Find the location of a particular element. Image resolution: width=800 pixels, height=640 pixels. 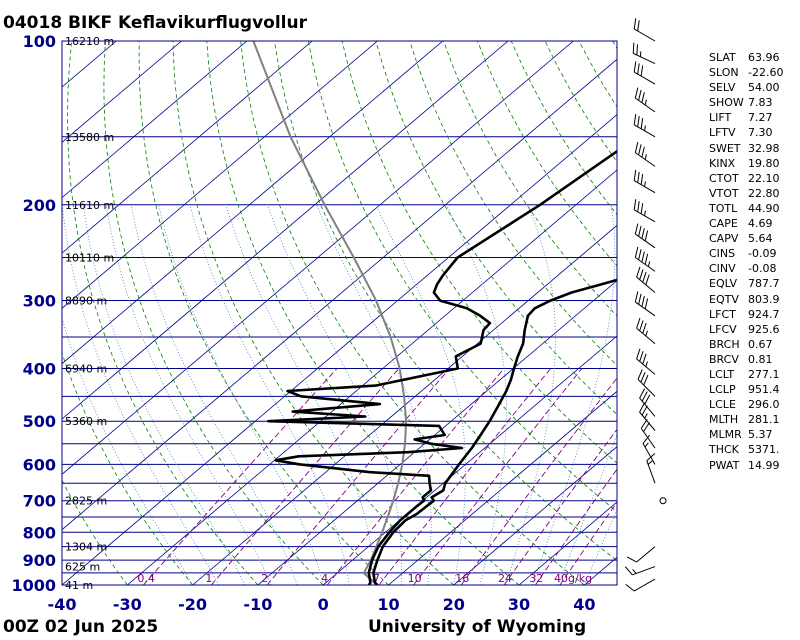

height-label: 625 m is located at coordinates (82, 567).